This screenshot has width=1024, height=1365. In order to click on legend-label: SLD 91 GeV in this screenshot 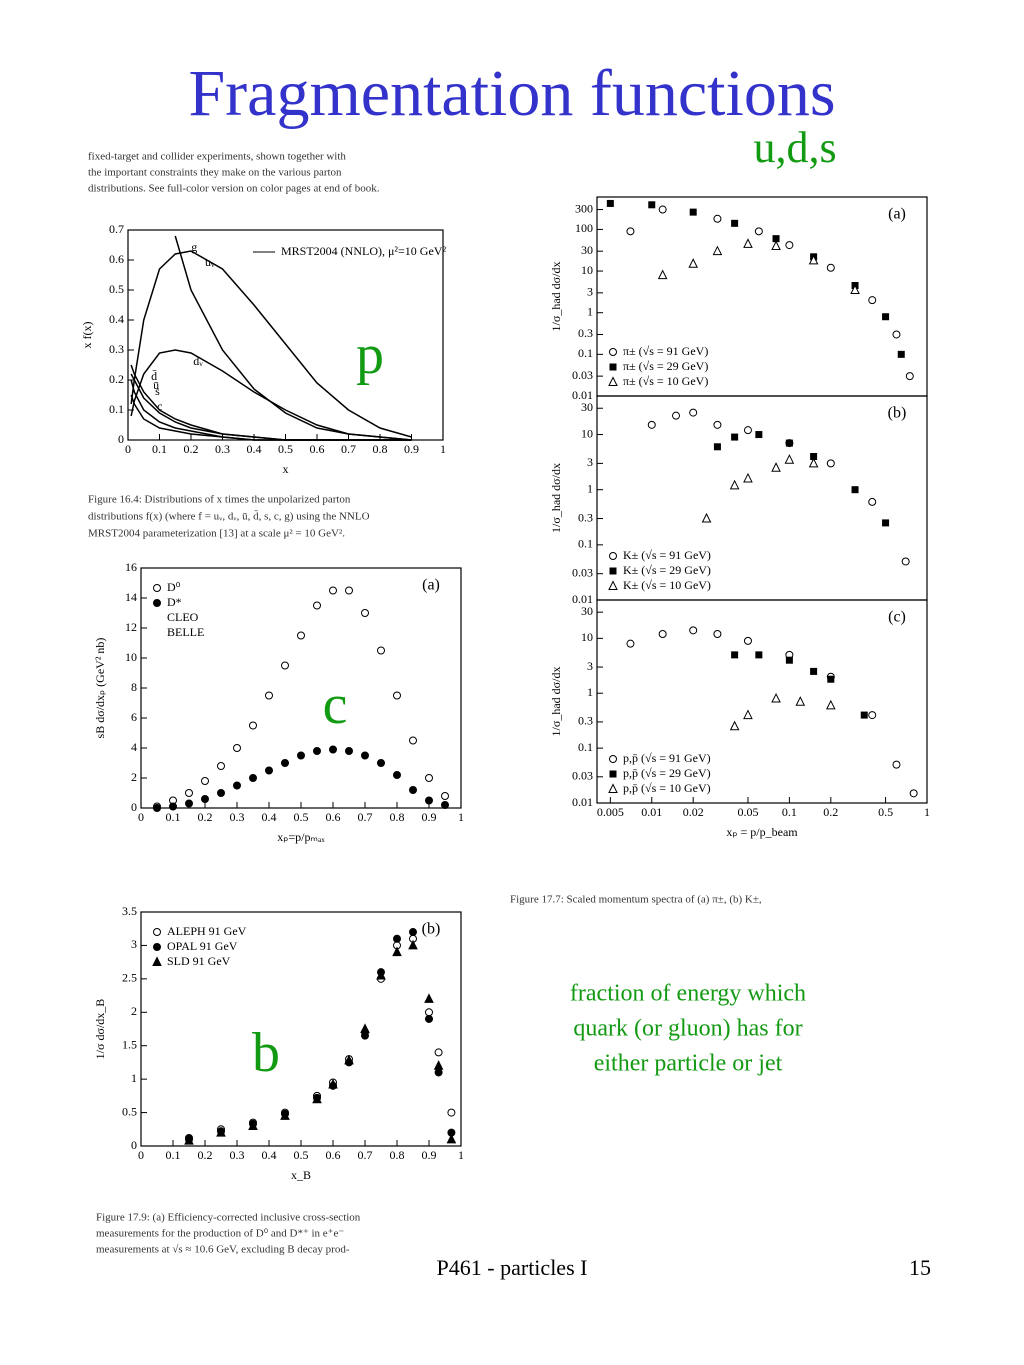, I will do `click(199, 961)`.